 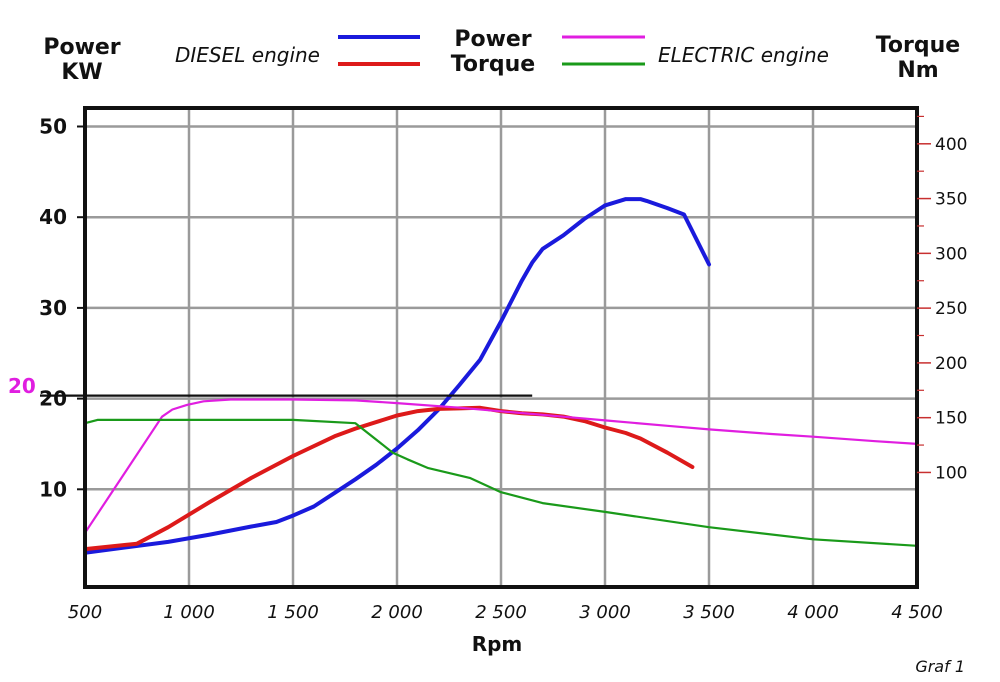 I want to click on left-axis-title-line1: Power, so click(x=81, y=47).